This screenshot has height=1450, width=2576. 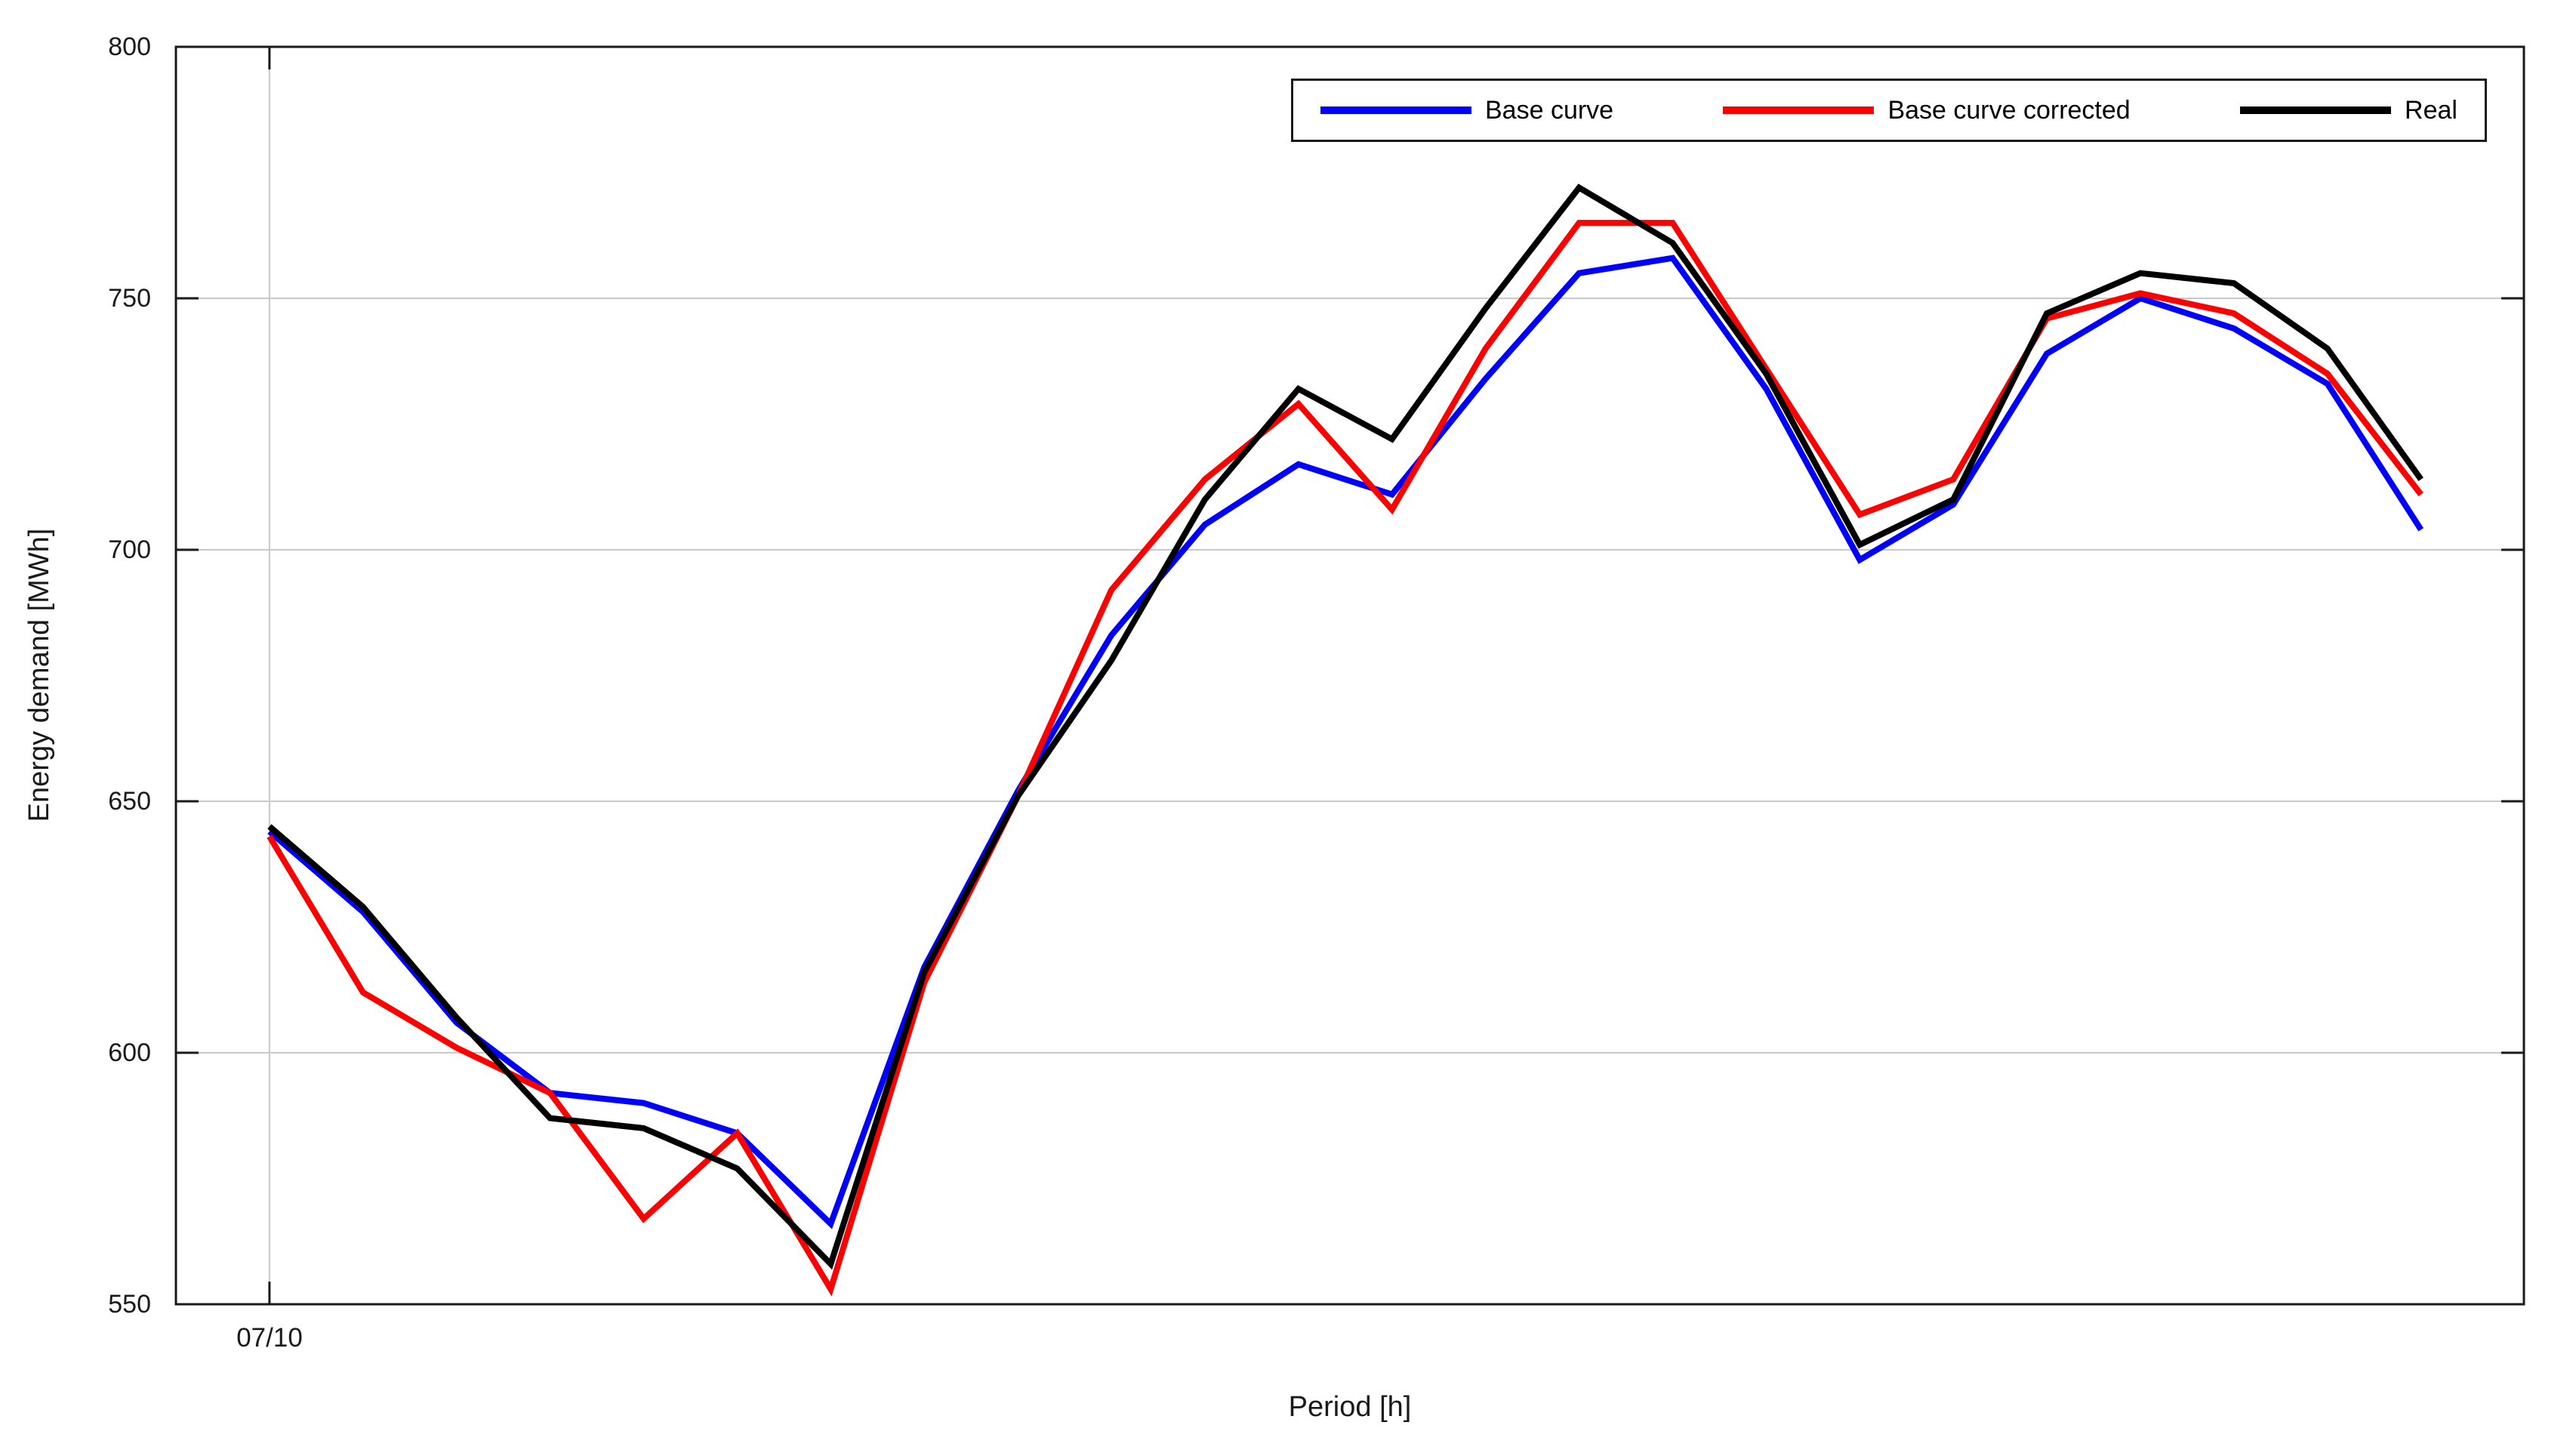 What do you see at coordinates (39, 675) in the screenshot?
I see `y-axis-label: Energy demand [MWh]` at bounding box center [39, 675].